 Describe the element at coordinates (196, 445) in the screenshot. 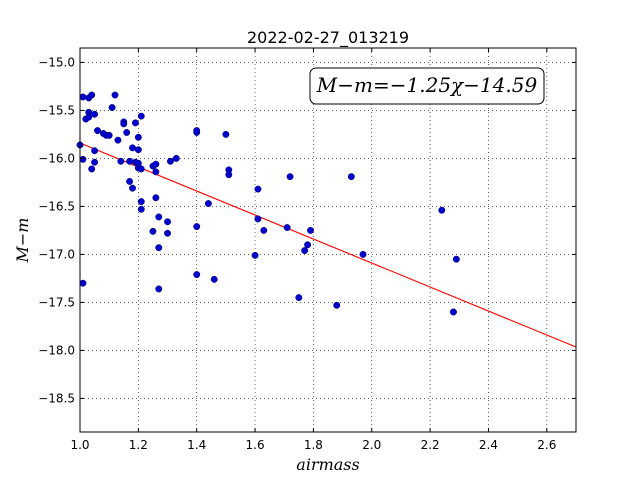

I see `x-tick-label: 1.4` at that location.